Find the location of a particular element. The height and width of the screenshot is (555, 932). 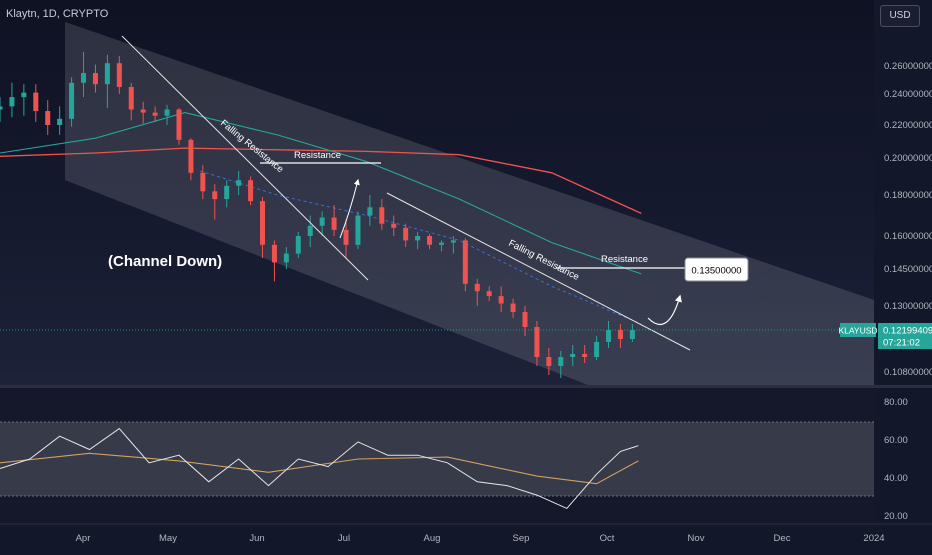

rsi-ma-line is located at coordinates (319, 468).